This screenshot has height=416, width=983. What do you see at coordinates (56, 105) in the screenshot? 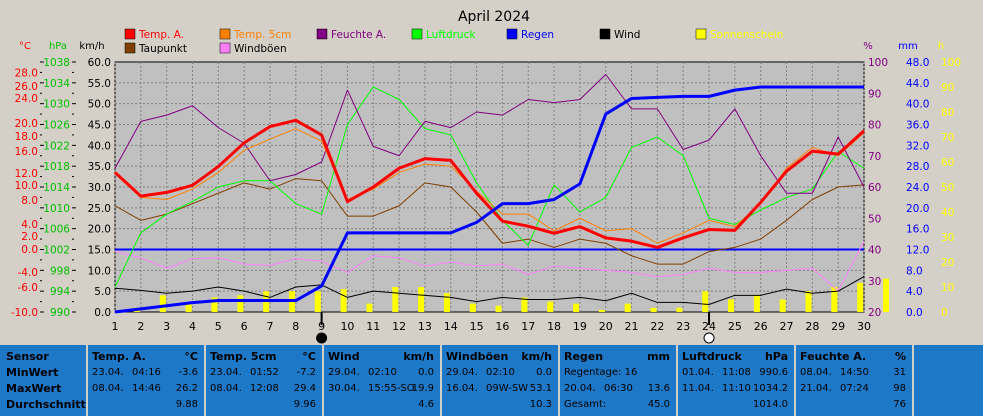
I see `hpa-tick-label: 1030` at bounding box center [56, 105].